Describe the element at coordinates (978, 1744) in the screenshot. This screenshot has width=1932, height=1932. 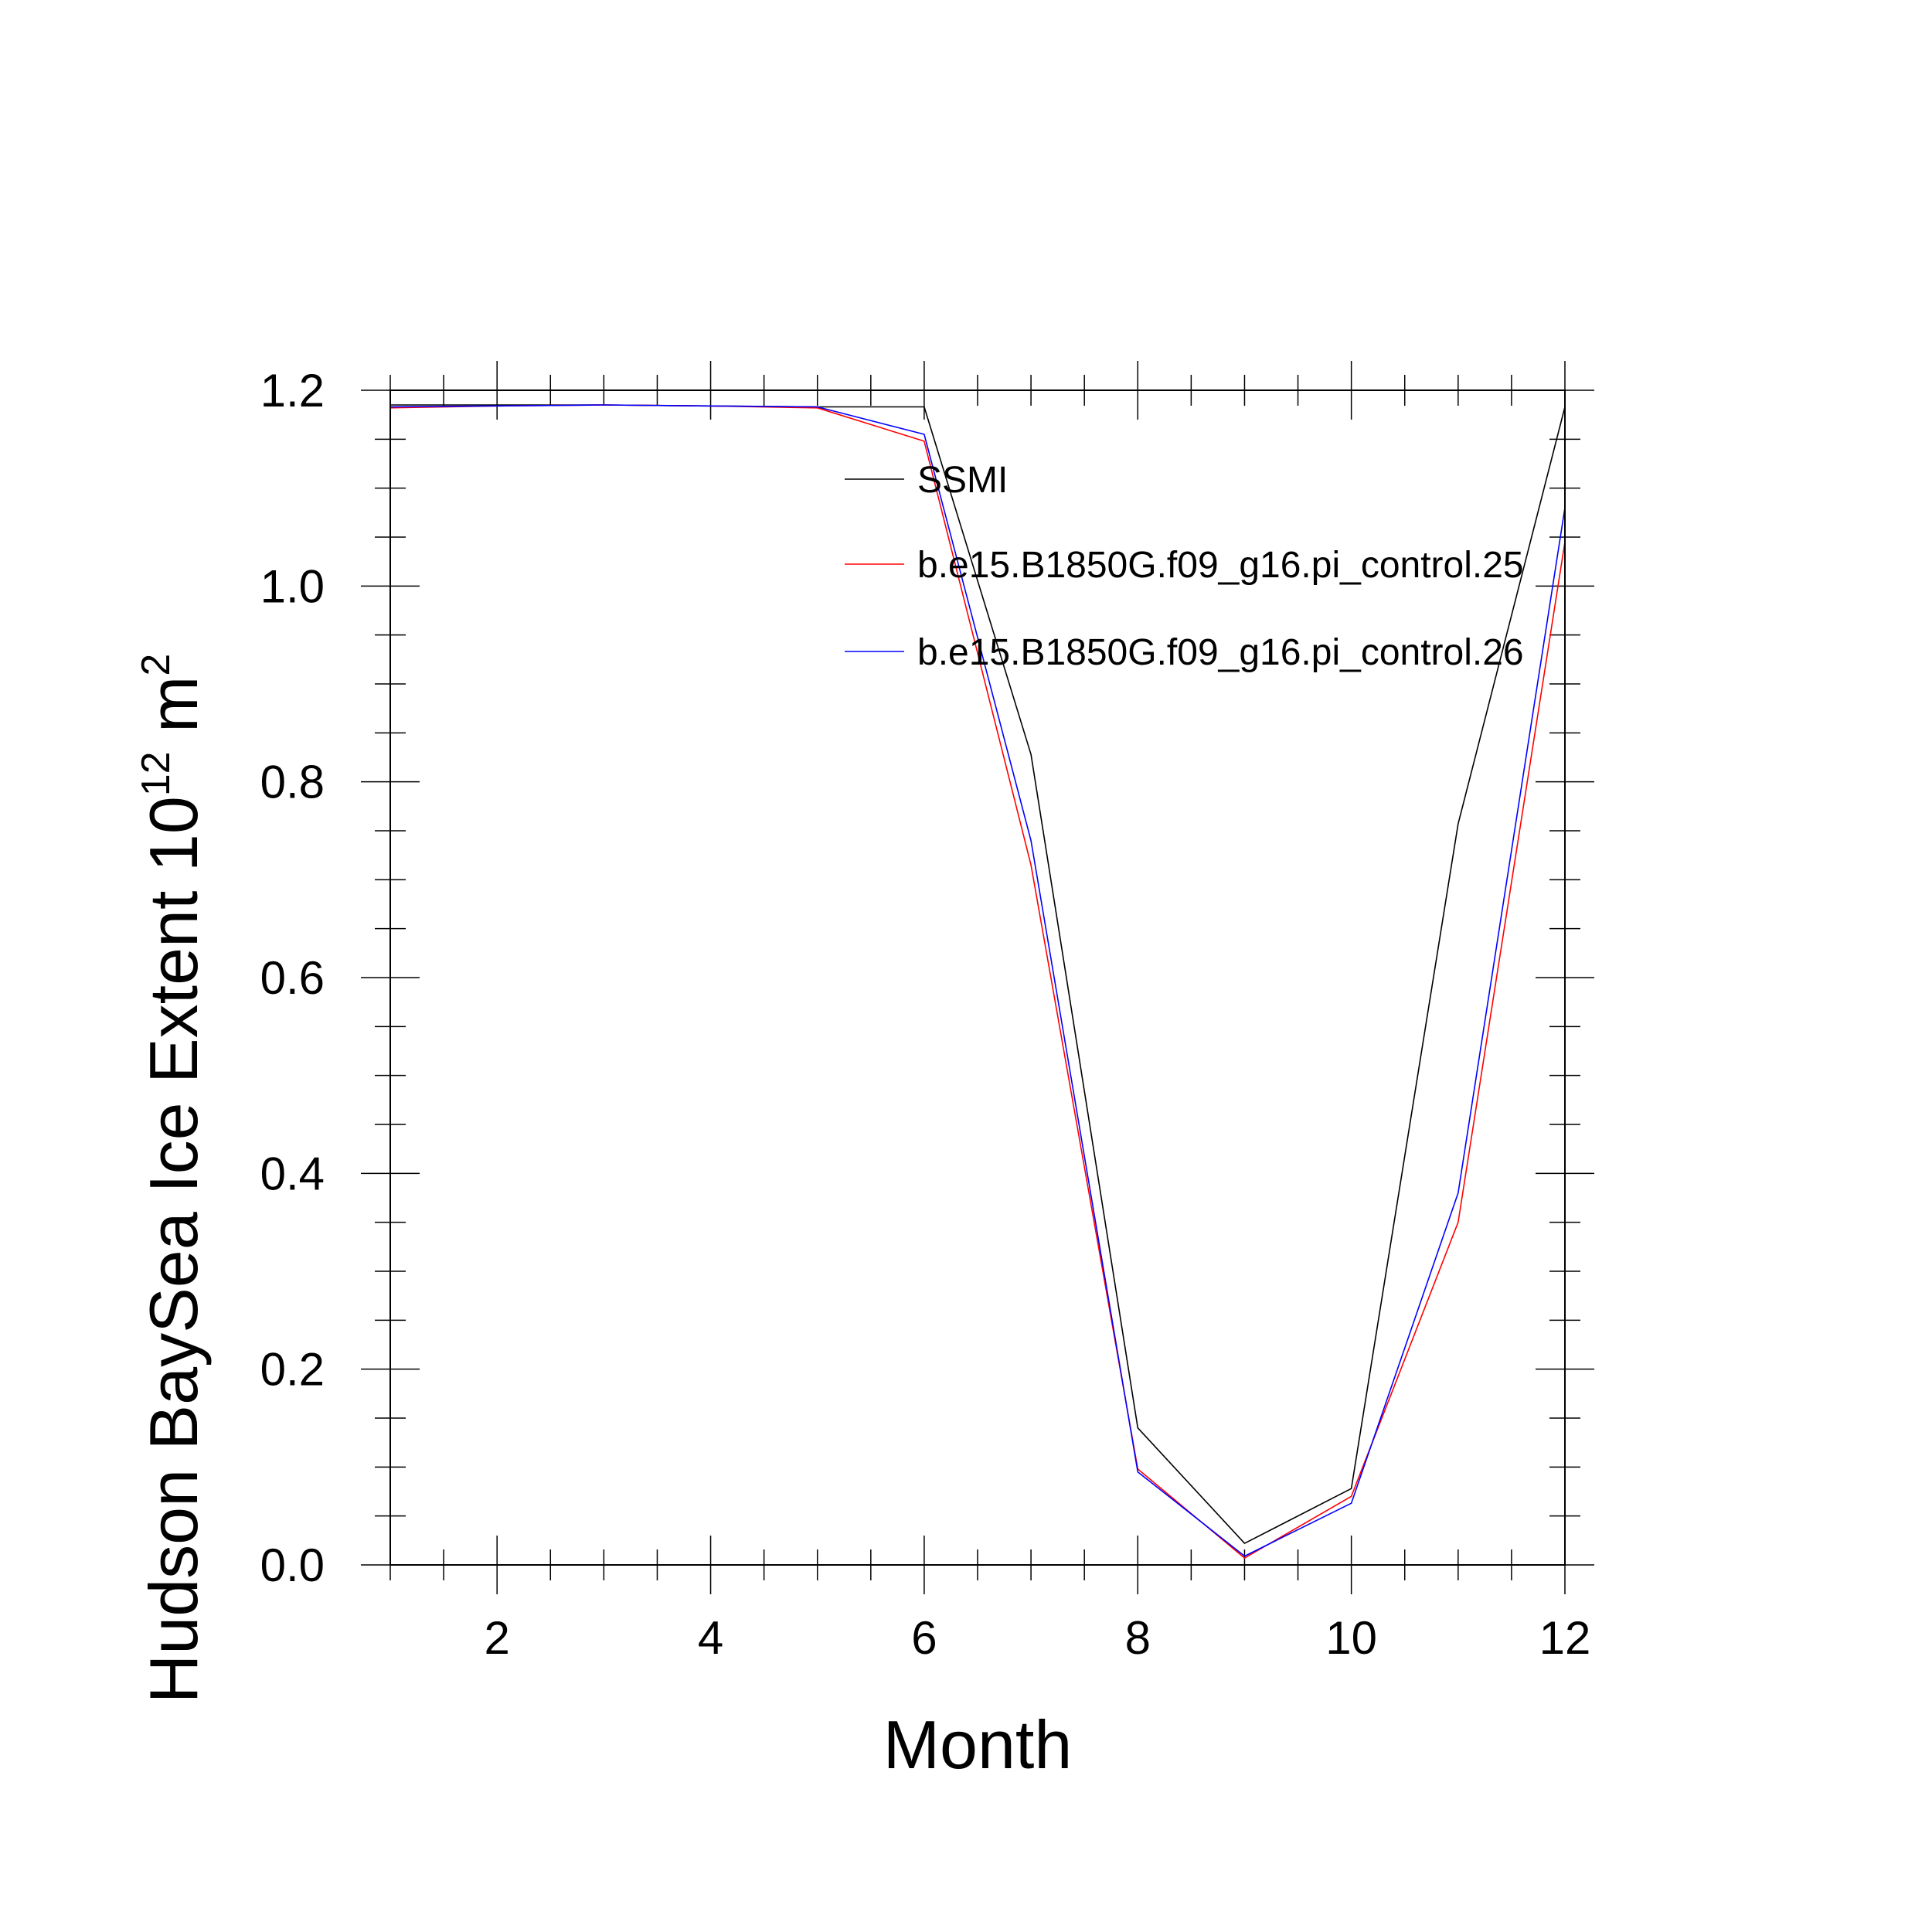
I see `x-axis-title: Month` at that location.